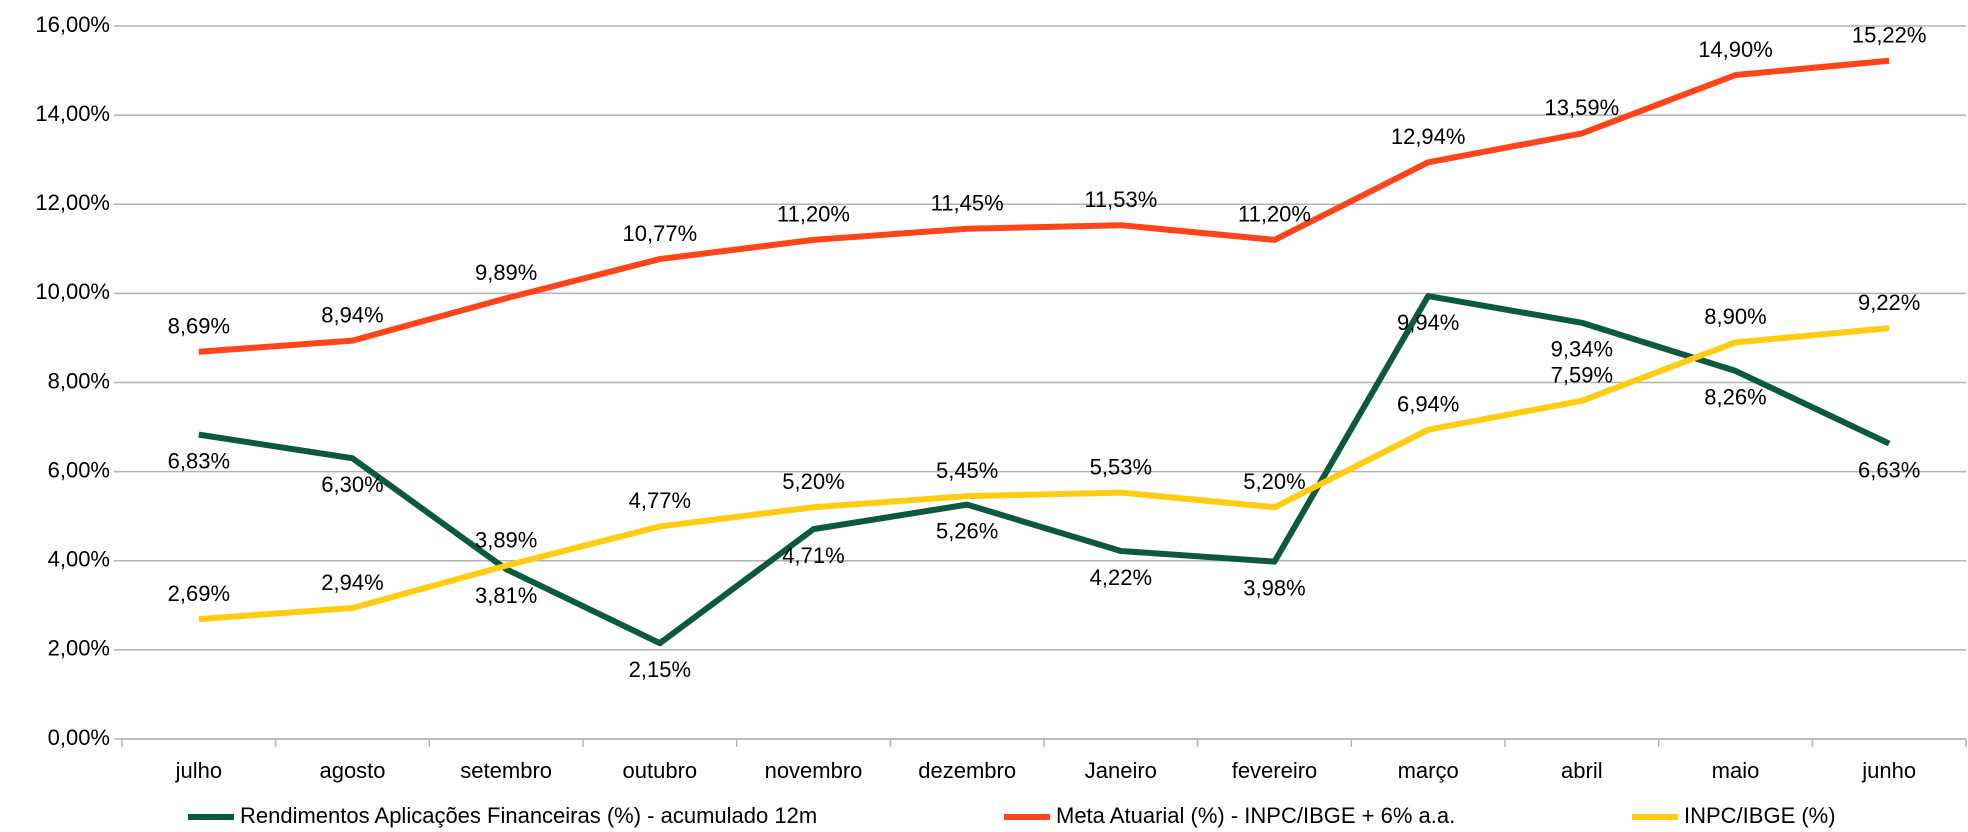 This screenshot has width=1968, height=832. I want to click on legend-label: Meta Atuarial (%) - INPC/IBGE + 6% a.a., so click(1255, 815).